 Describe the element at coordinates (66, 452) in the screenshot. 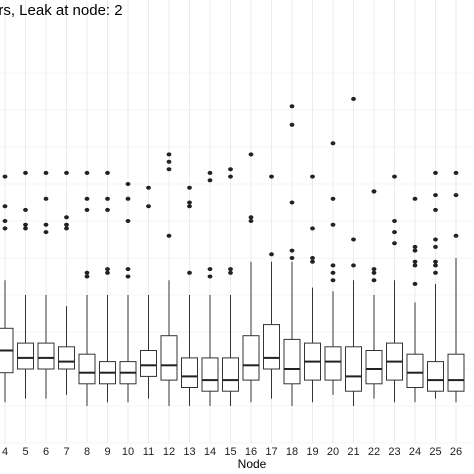

I see `x-tick-label: 7` at that location.